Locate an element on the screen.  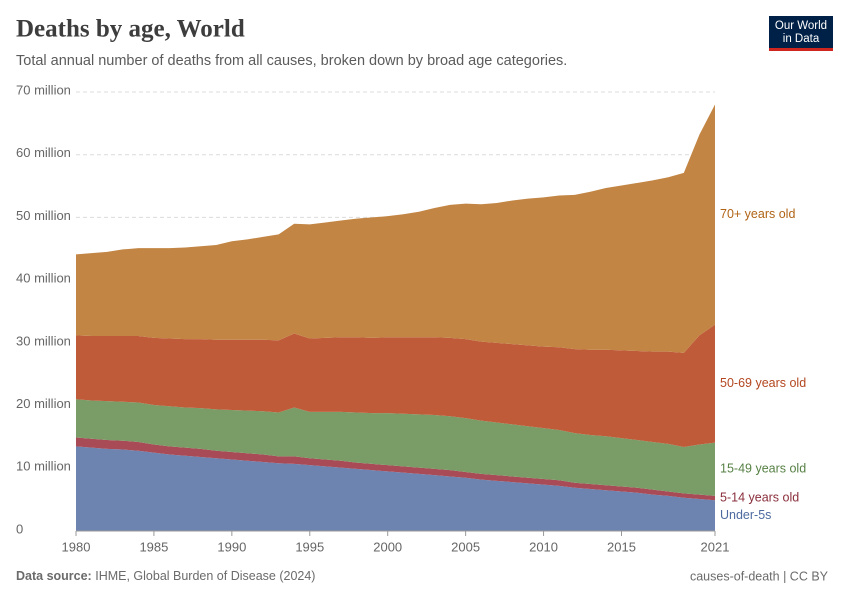
series-label: 50-69 years old is located at coordinates (763, 383).